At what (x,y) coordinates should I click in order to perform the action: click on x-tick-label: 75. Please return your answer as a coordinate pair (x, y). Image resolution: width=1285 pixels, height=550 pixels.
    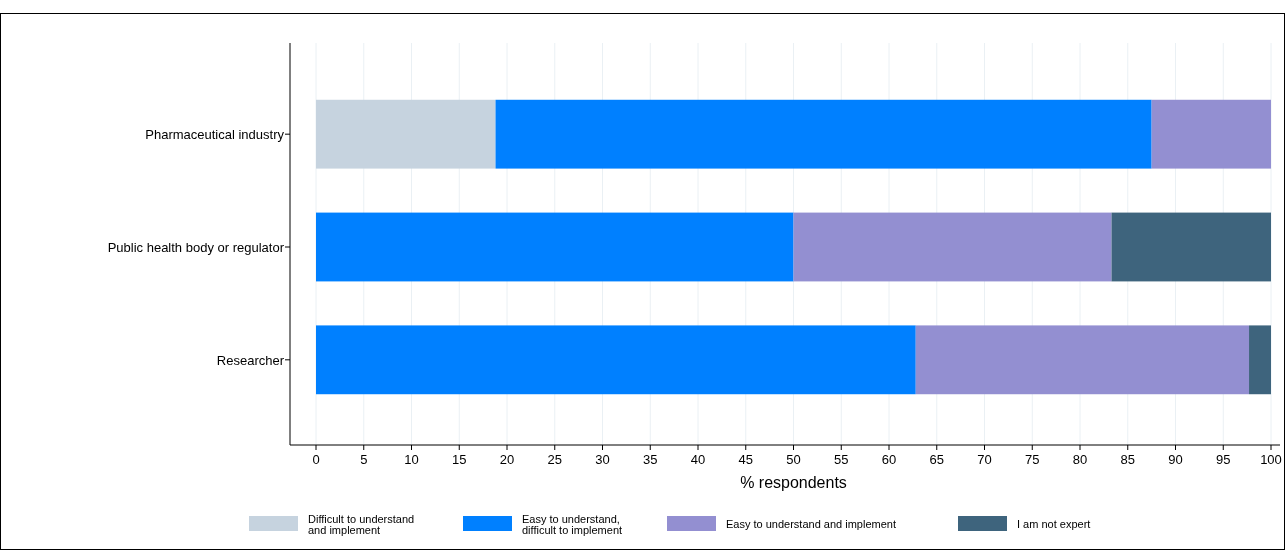
    Looking at the image, I should click on (1032, 459).